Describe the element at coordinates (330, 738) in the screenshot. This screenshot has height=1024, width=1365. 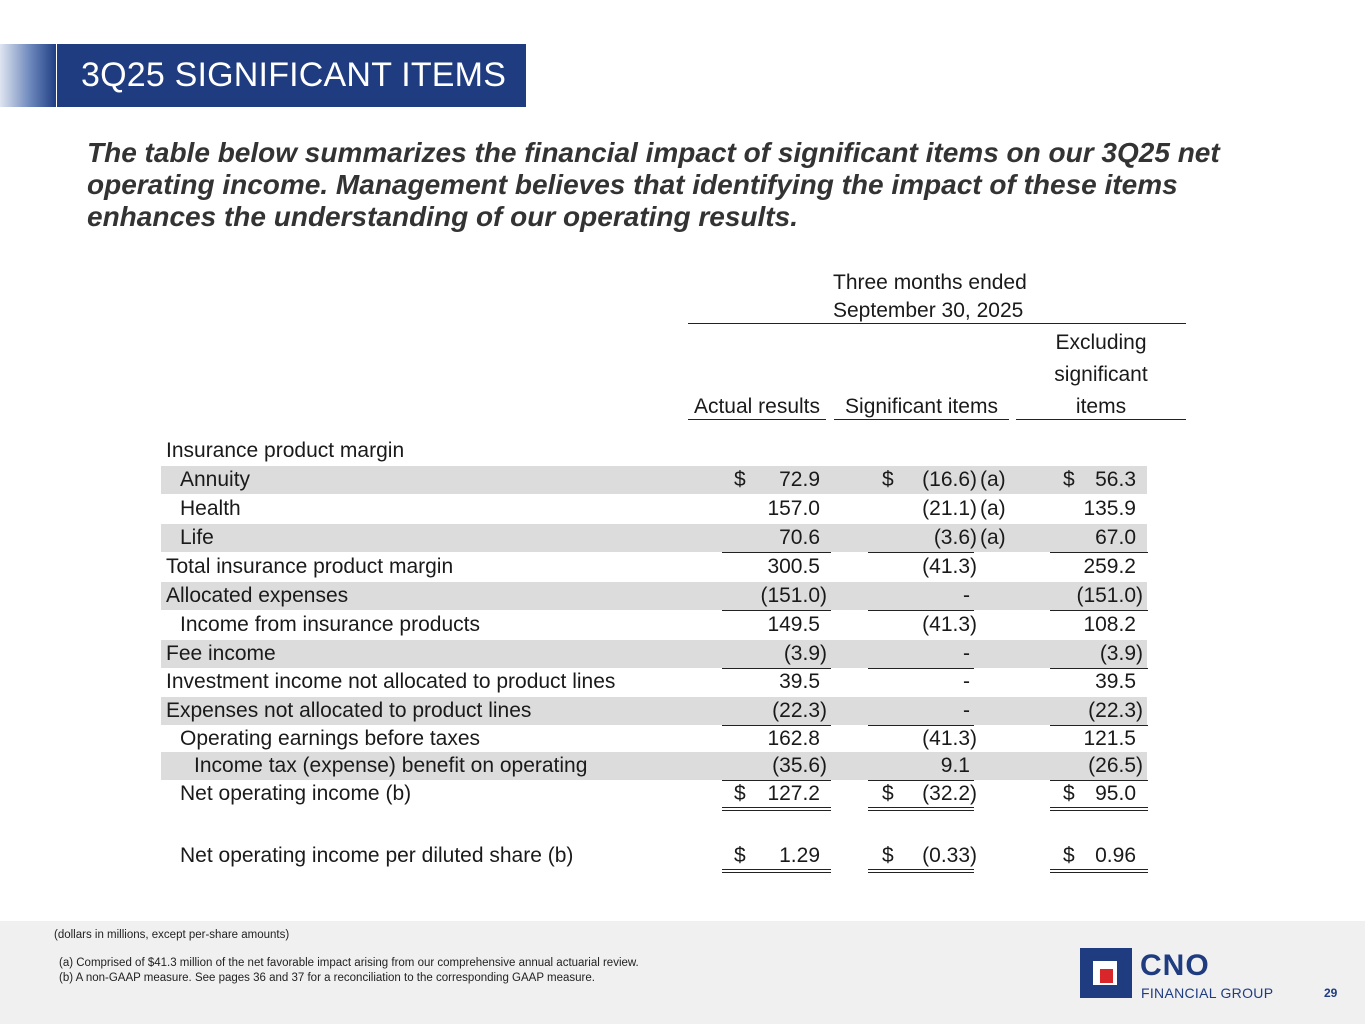
I see `row-label: Operating earnings before taxes` at that location.